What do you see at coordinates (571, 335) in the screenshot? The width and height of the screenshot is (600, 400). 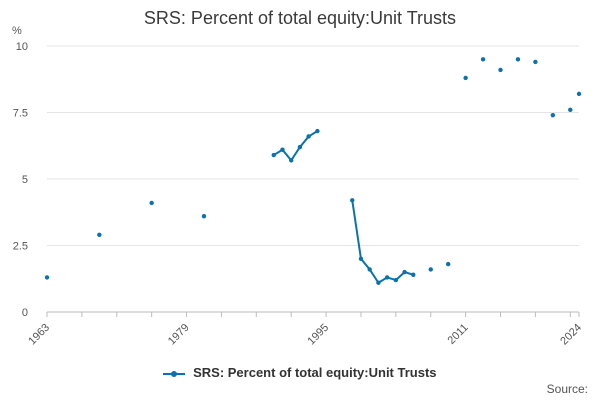 I see `x-tick-label: 2024` at bounding box center [571, 335].